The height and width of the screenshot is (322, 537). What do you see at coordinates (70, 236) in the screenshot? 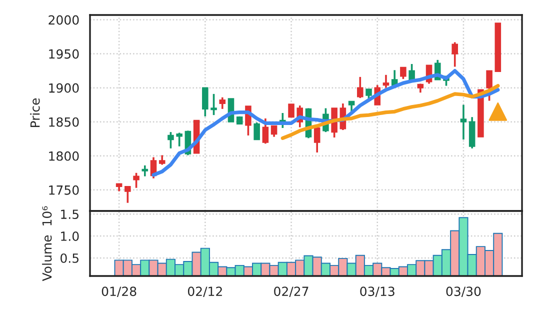
I see `y-tick-label: 1.0` at bounding box center [70, 236].